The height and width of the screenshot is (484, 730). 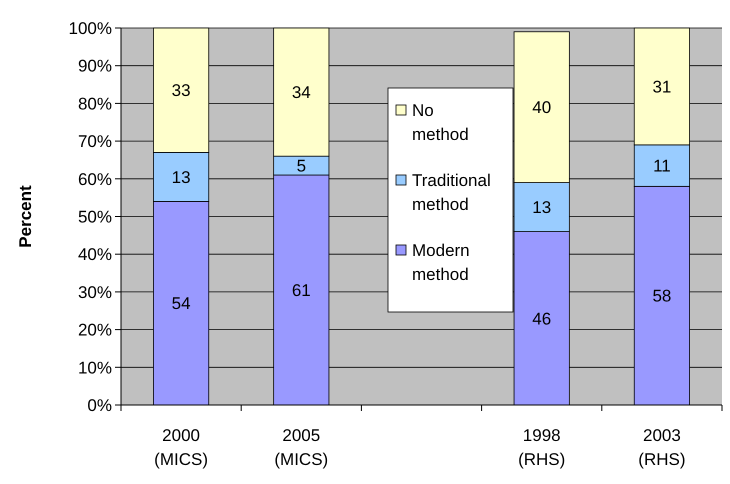 What do you see at coordinates (95, 179) in the screenshot?
I see `y-tick-label: 60%` at bounding box center [95, 179].